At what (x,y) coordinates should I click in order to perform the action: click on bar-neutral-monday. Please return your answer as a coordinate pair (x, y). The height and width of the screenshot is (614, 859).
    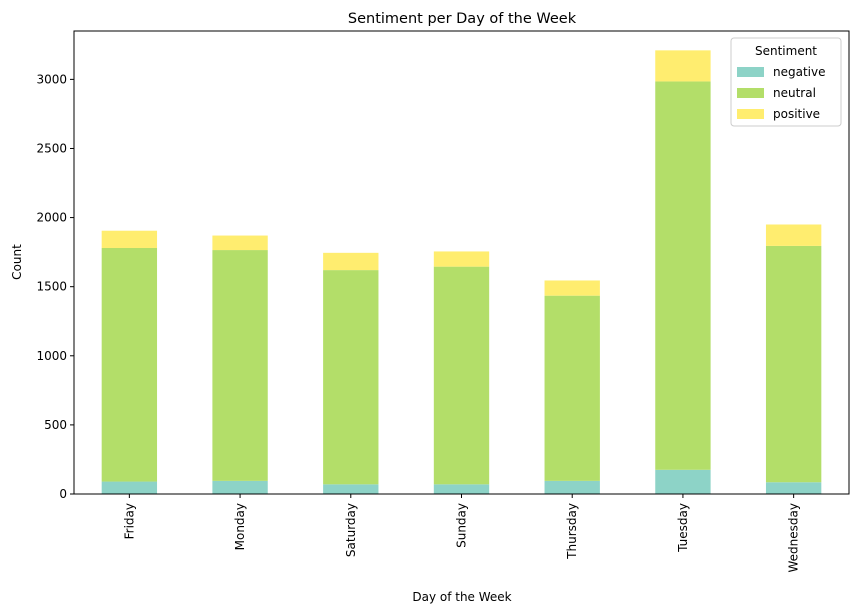
    Looking at the image, I should click on (240, 365).